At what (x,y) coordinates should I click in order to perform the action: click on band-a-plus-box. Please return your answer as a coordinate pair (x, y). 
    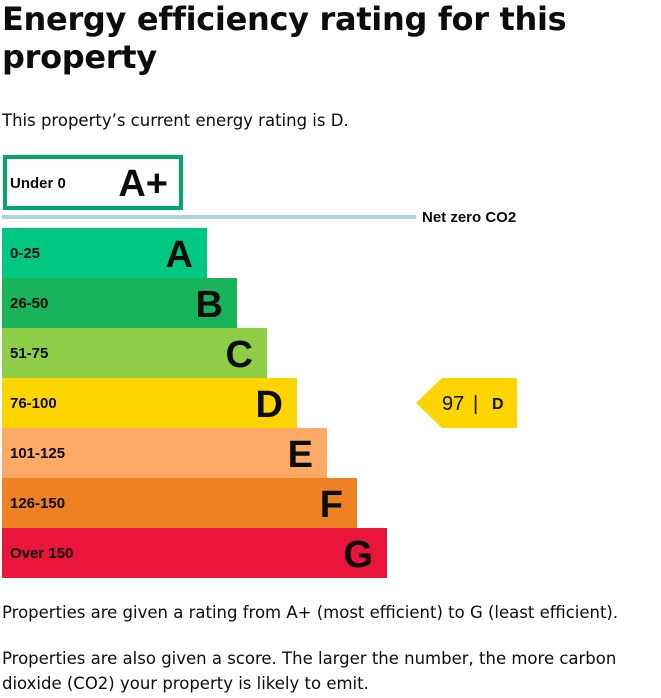
    Looking at the image, I should click on (93, 182).